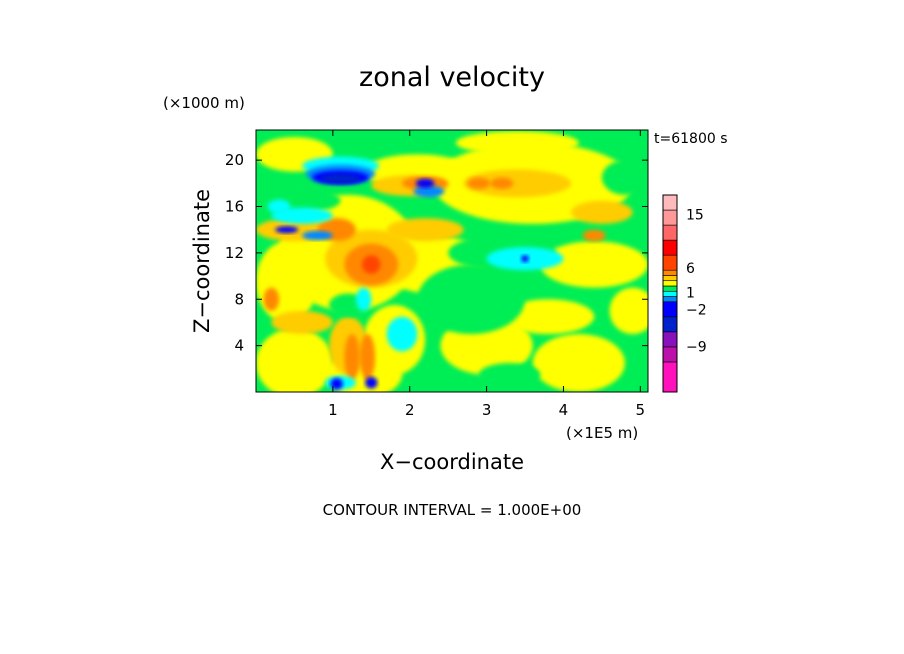 Image resolution: width=904 pixels, height=654 pixels. I want to click on y-tick-label: 12, so click(234, 253).